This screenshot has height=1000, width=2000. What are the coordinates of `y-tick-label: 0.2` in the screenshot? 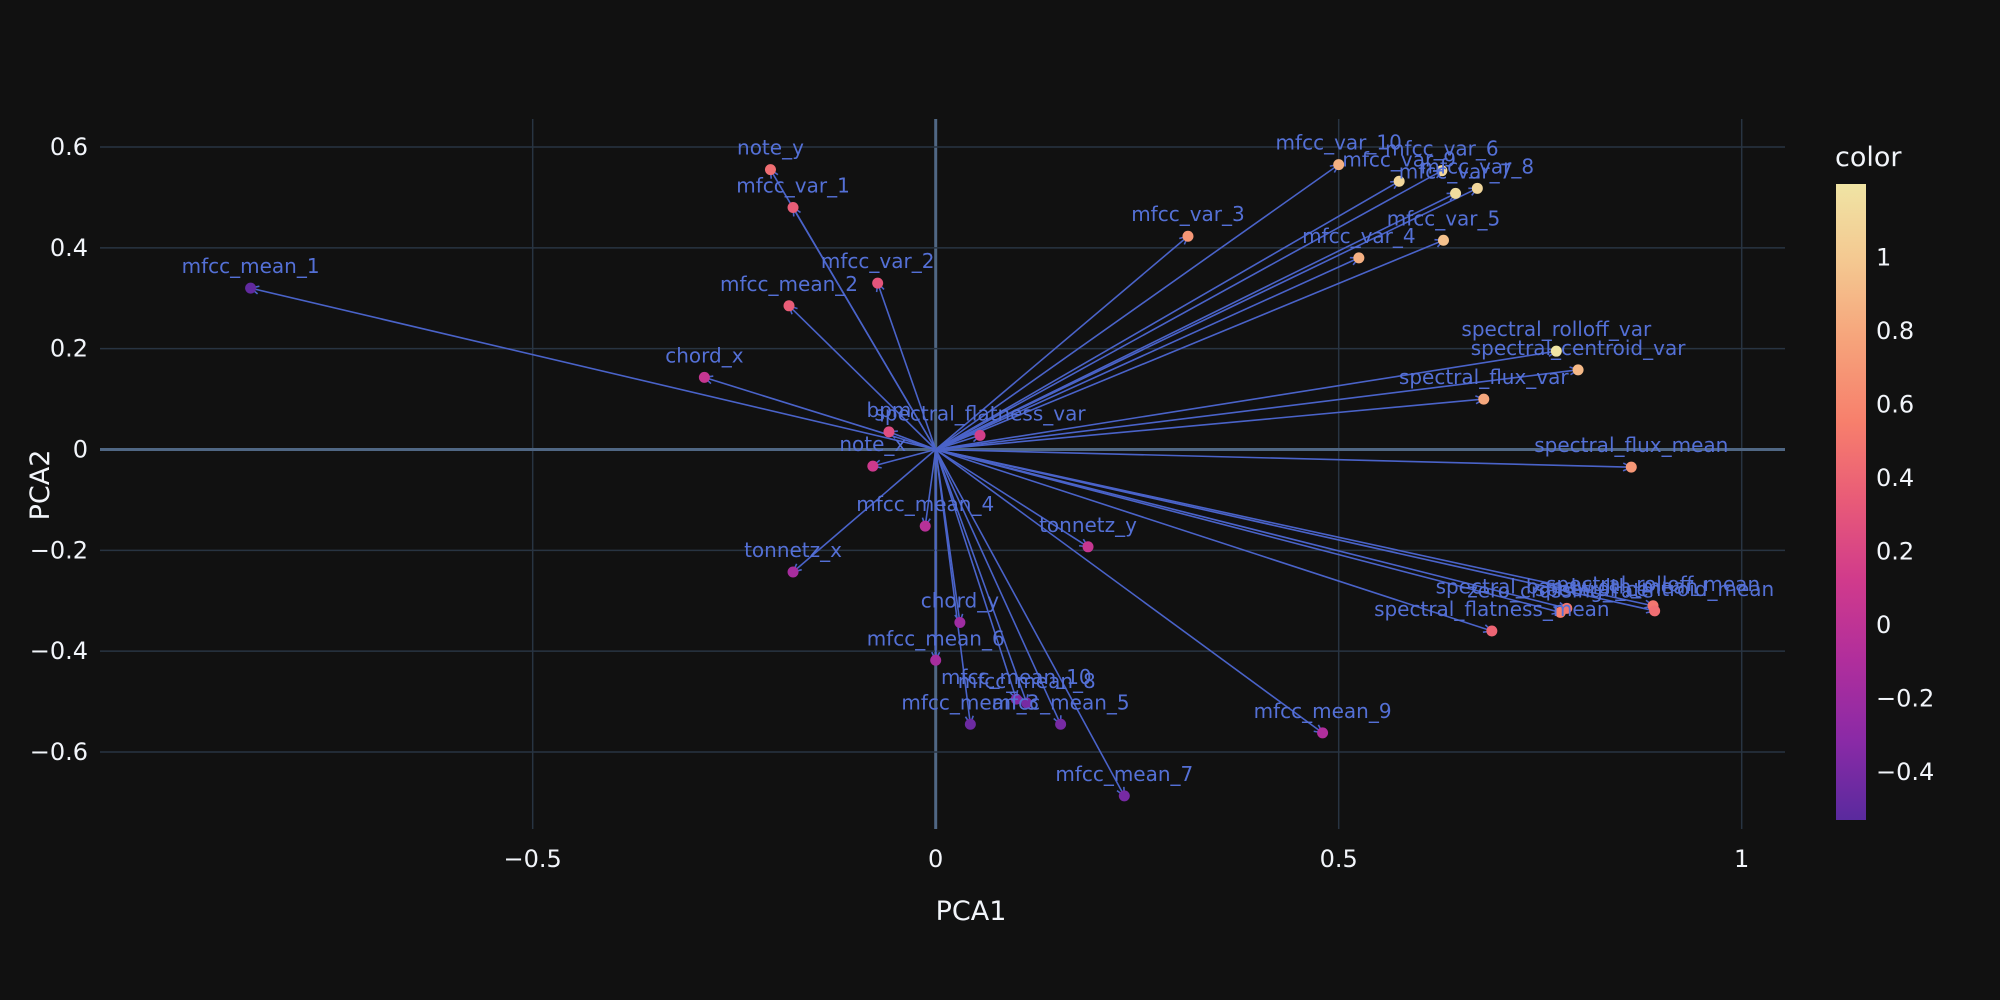 It's located at (69, 349).